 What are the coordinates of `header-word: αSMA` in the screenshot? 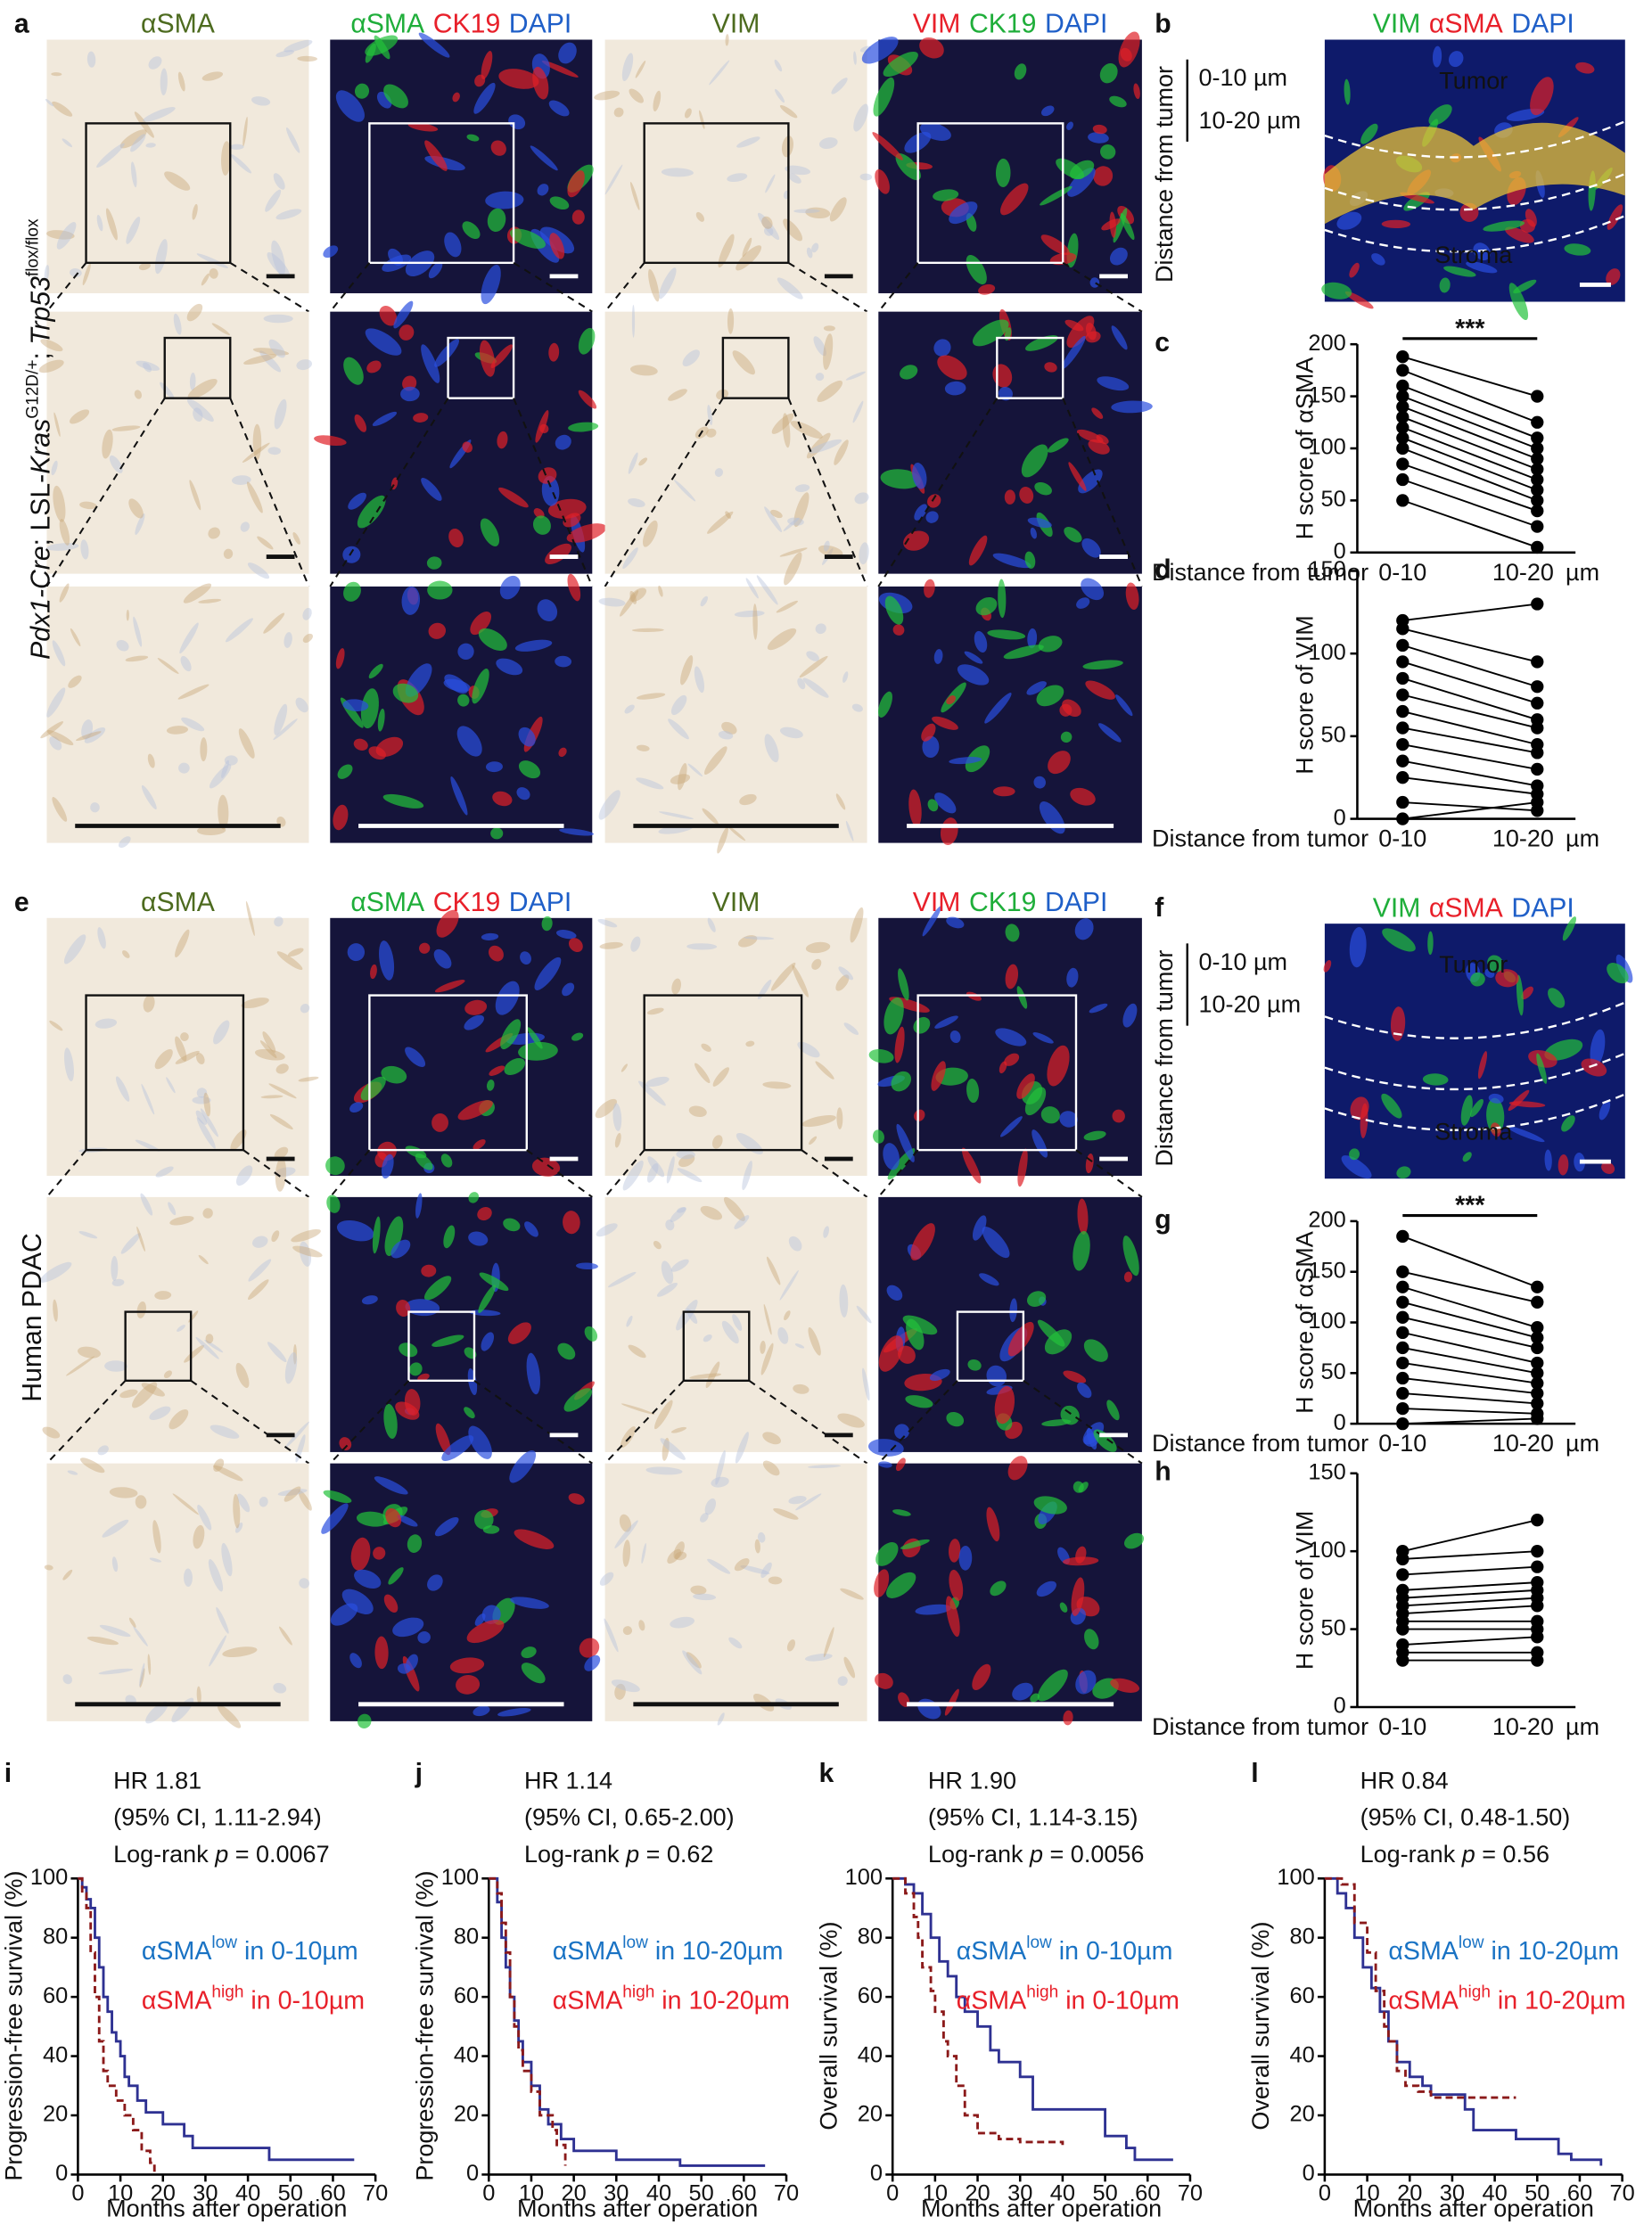 It's located at (1466, 24).